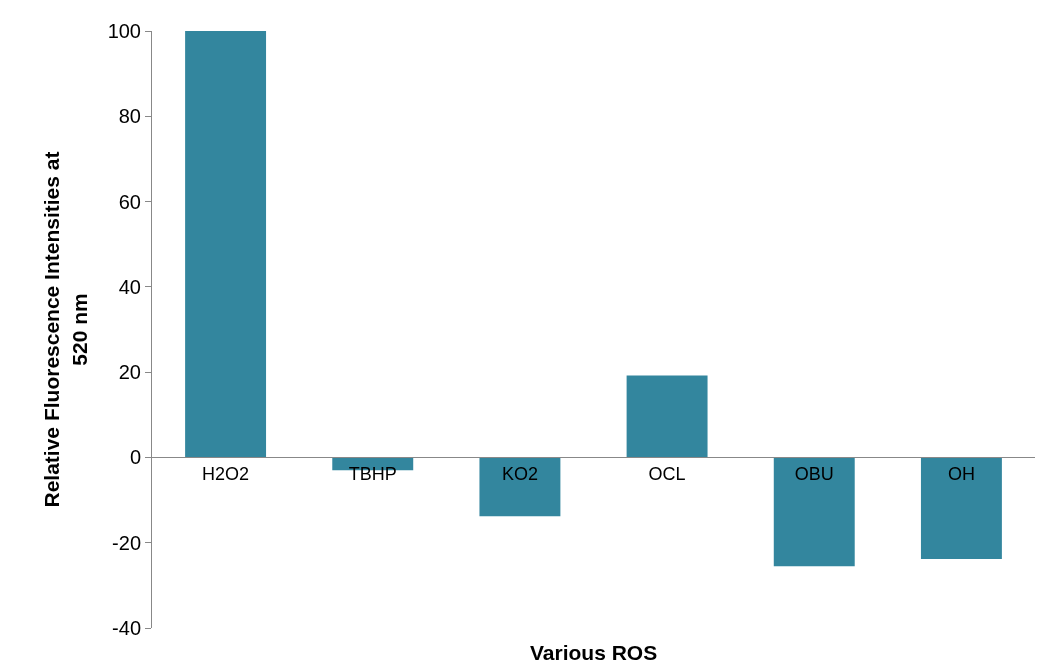 Image resolution: width=1045 pixels, height=664 pixels. What do you see at coordinates (814, 474) in the screenshot?
I see `x-tick-label: OBU` at bounding box center [814, 474].